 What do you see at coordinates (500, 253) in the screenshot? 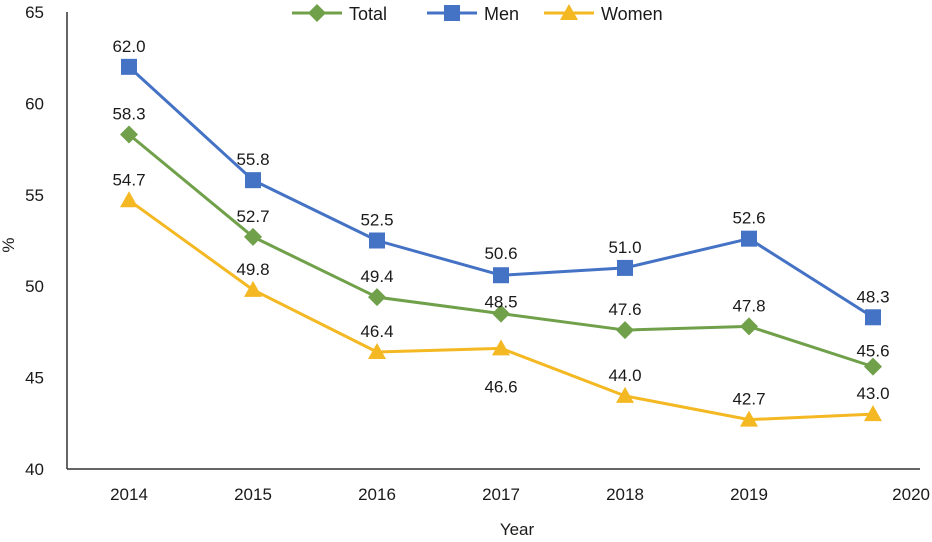
I see `data-label-men-2017: 50.6` at bounding box center [500, 253].